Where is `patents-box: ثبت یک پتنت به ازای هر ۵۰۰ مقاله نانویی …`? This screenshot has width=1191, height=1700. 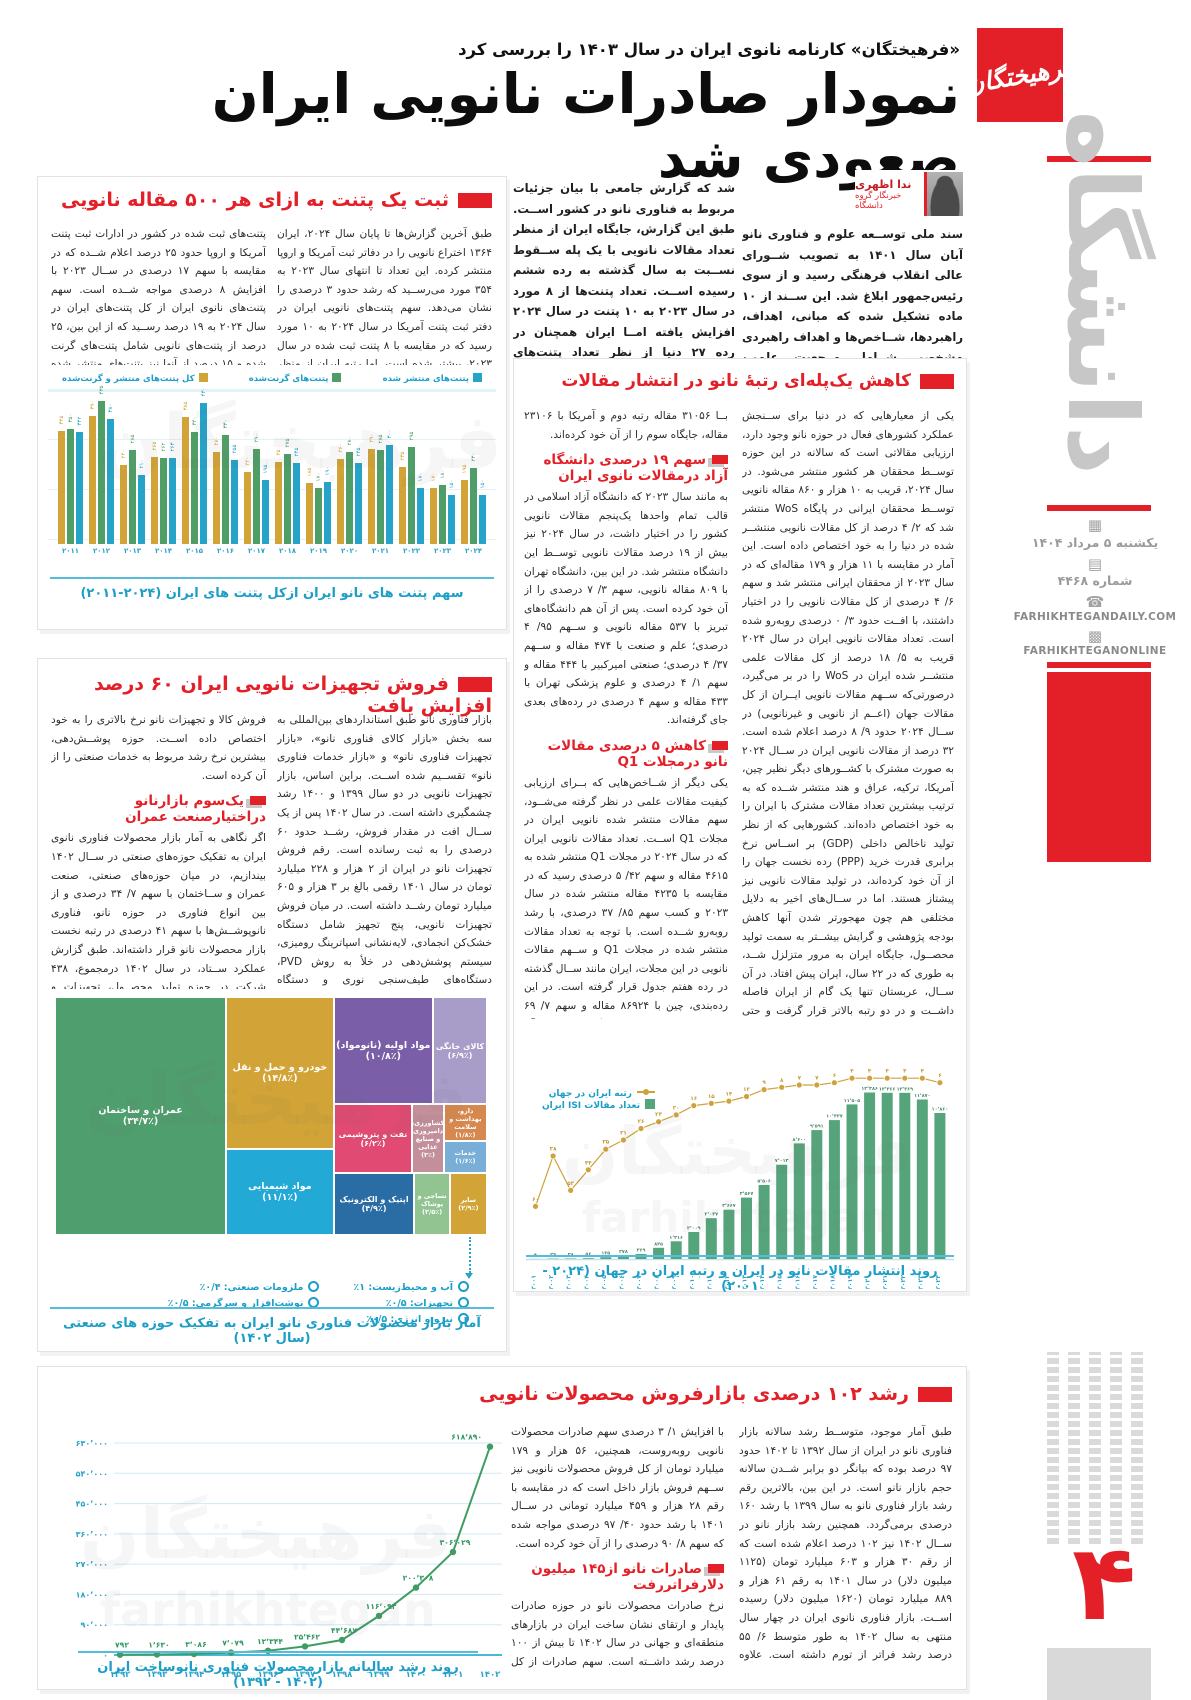
patents-box: ثبت یک پتنت به ازای هر ۵۰۰ مقاله نانویی … is located at coordinates (272, 403).